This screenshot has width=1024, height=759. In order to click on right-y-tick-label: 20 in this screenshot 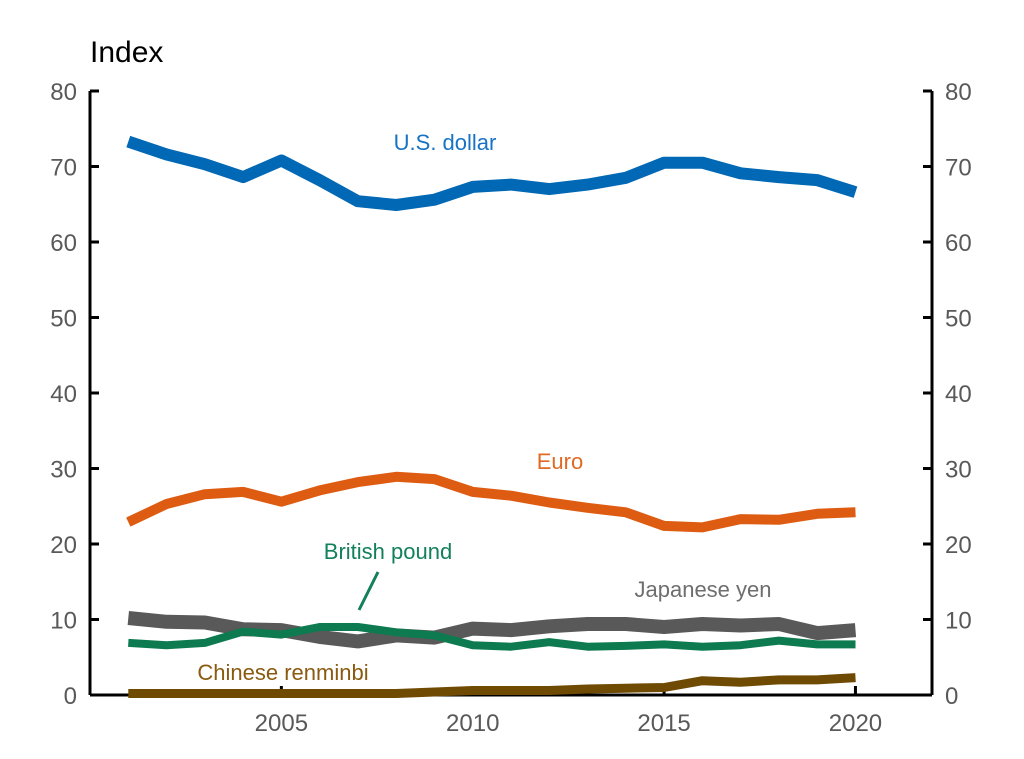, I will do `click(958, 545)`.